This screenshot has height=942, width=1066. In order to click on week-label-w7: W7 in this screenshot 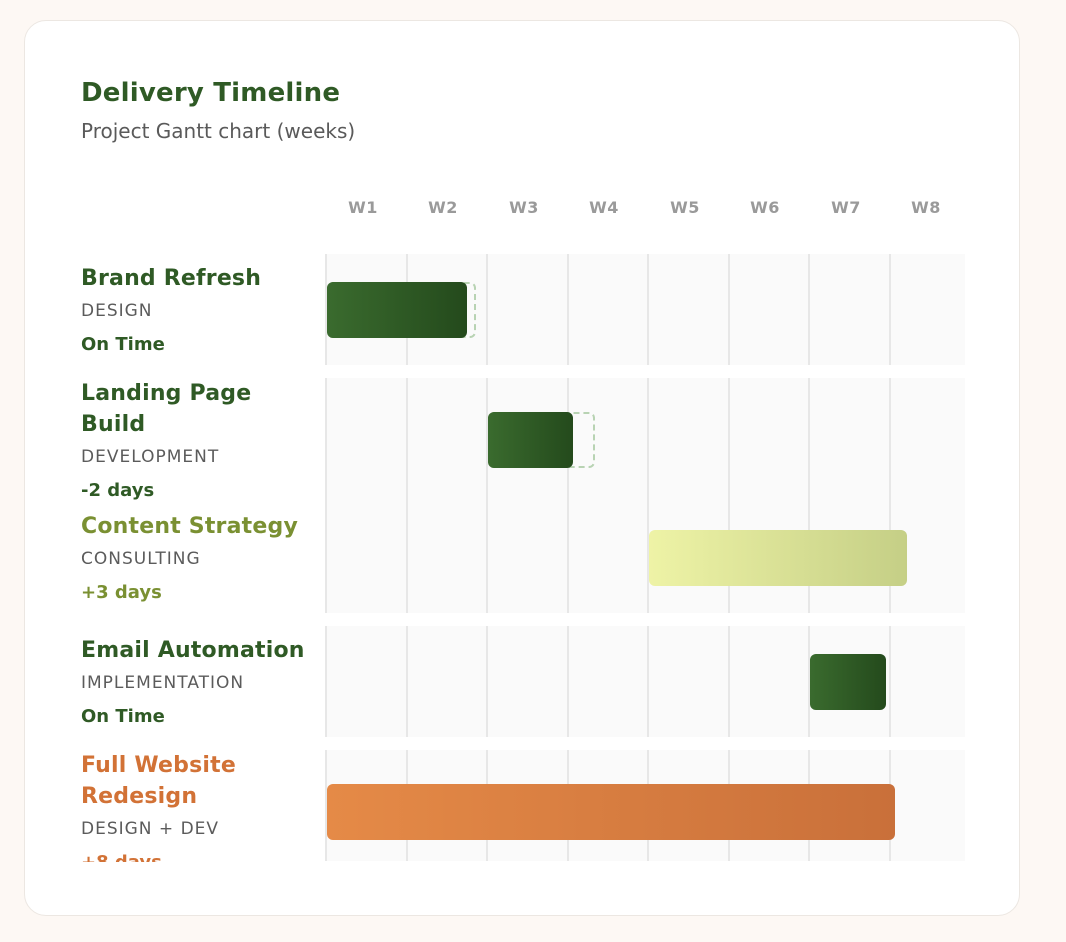, I will do `click(846, 207)`.